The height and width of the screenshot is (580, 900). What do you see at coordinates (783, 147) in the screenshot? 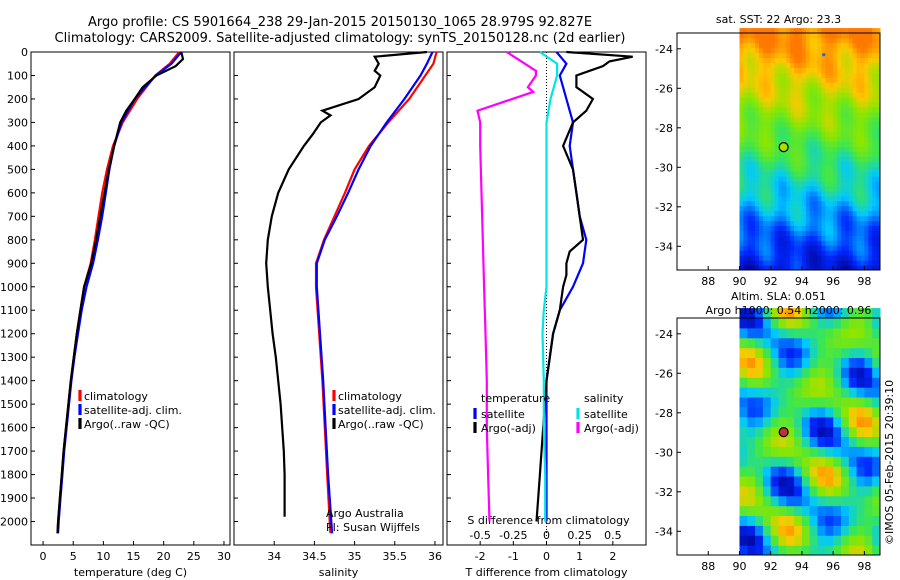
I see `argo-float-marker` at bounding box center [783, 147].